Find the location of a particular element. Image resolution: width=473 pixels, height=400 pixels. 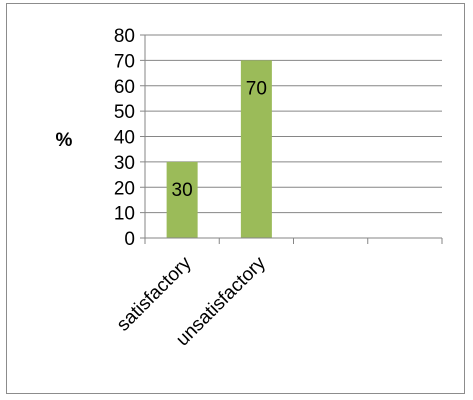

bar-satisfactory is located at coordinates (182, 199).